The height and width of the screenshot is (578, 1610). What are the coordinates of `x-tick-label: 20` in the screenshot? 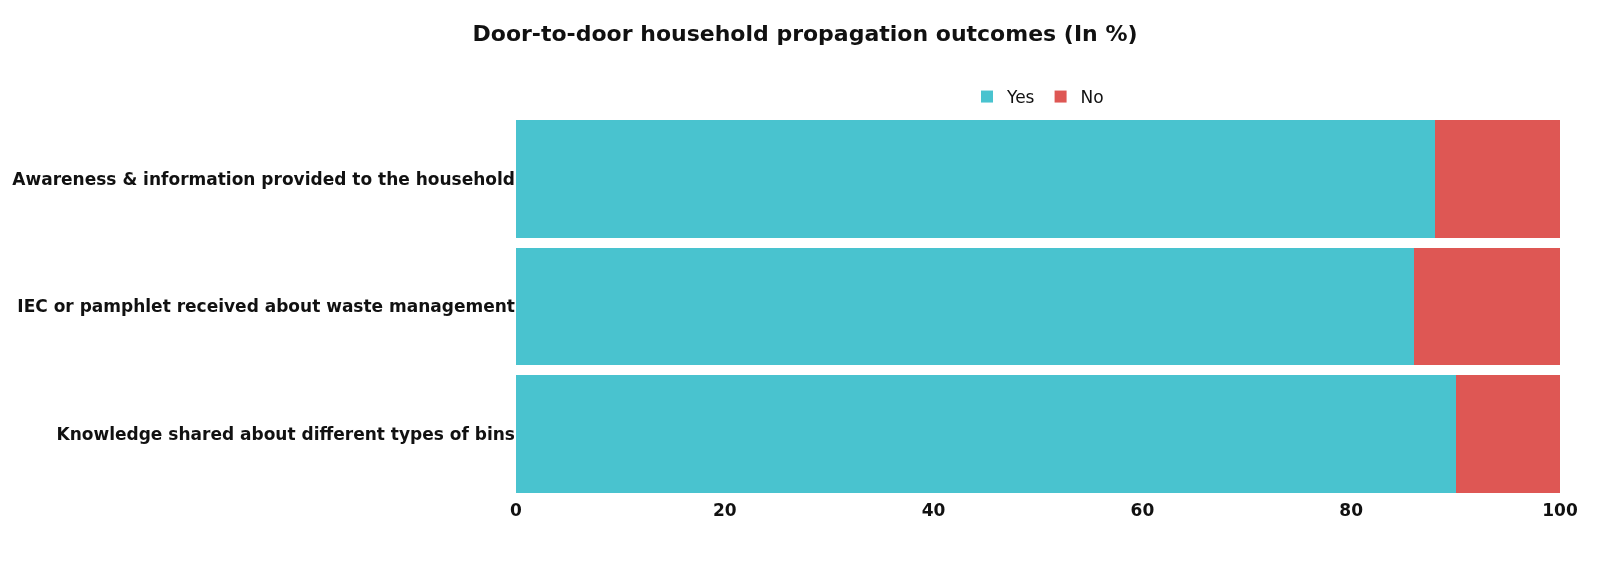 It's located at (724, 510).